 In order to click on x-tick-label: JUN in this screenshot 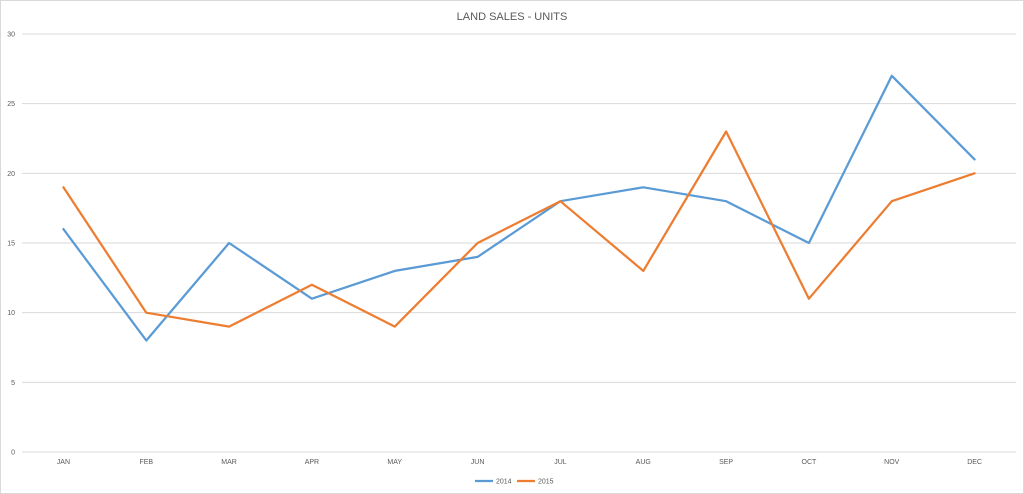, I will do `click(478, 462)`.